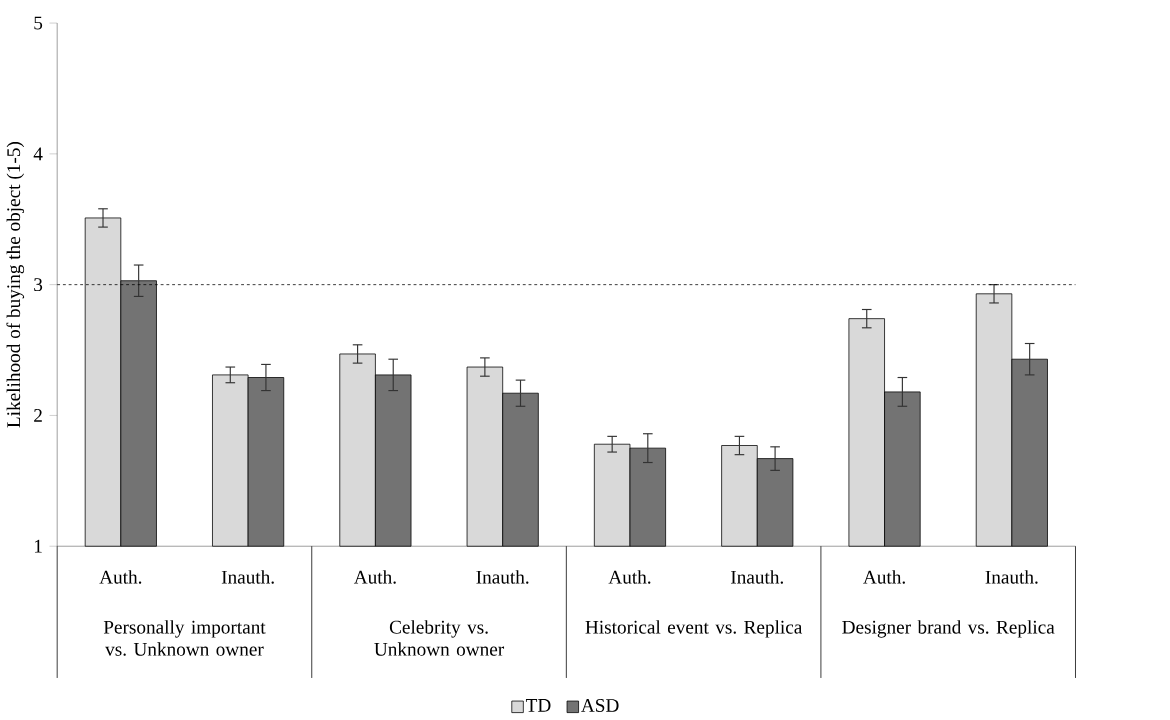 This screenshot has height=720, width=1170. What do you see at coordinates (948, 629) in the screenshot?
I see `text: Designer brand vs. Replica` at bounding box center [948, 629].